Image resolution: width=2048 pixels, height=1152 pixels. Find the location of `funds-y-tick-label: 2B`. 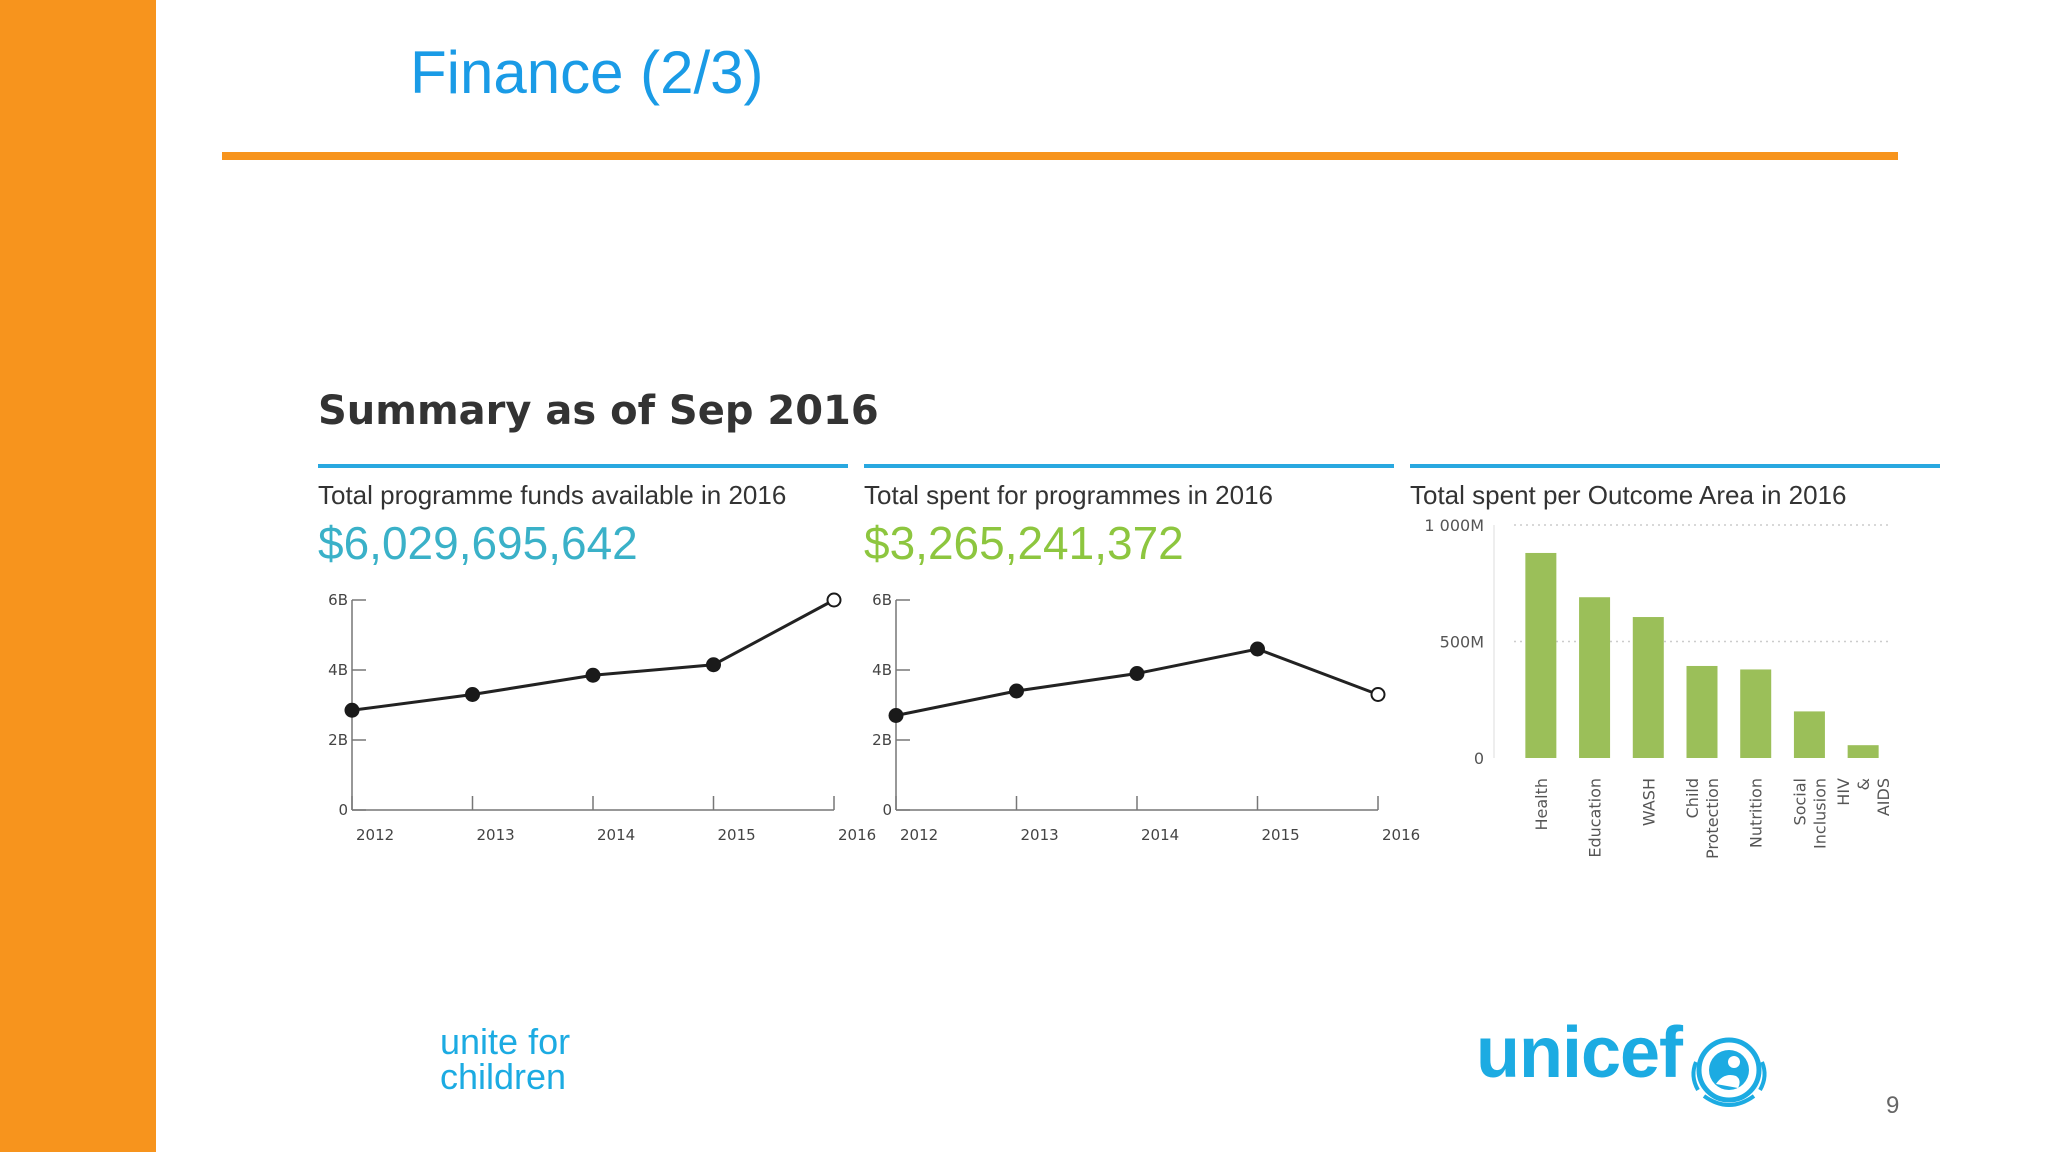

funds-y-tick-label: 2B is located at coordinates (338, 740).